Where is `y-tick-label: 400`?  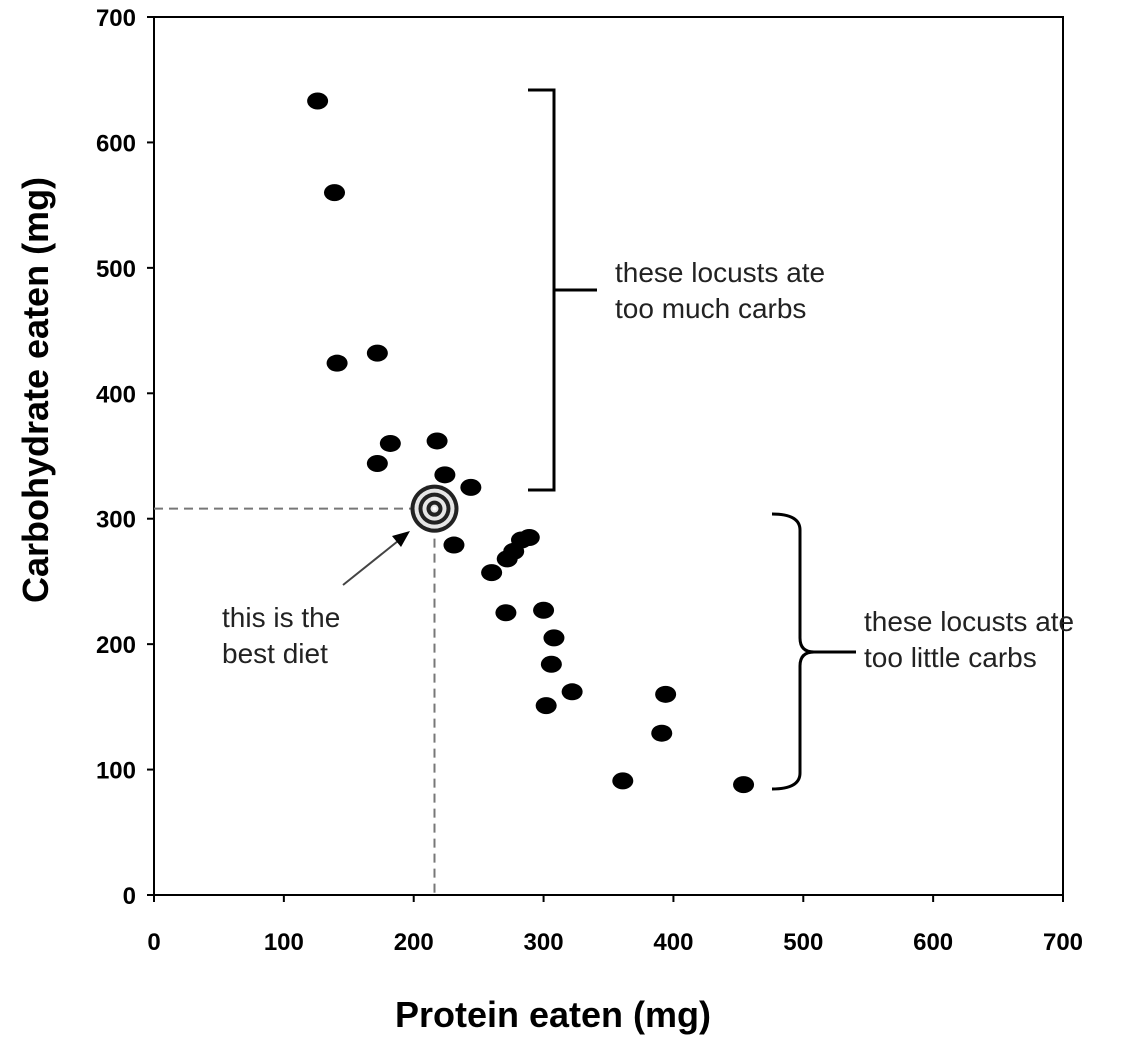 y-tick-label: 400 is located at coordinates (116, 394).